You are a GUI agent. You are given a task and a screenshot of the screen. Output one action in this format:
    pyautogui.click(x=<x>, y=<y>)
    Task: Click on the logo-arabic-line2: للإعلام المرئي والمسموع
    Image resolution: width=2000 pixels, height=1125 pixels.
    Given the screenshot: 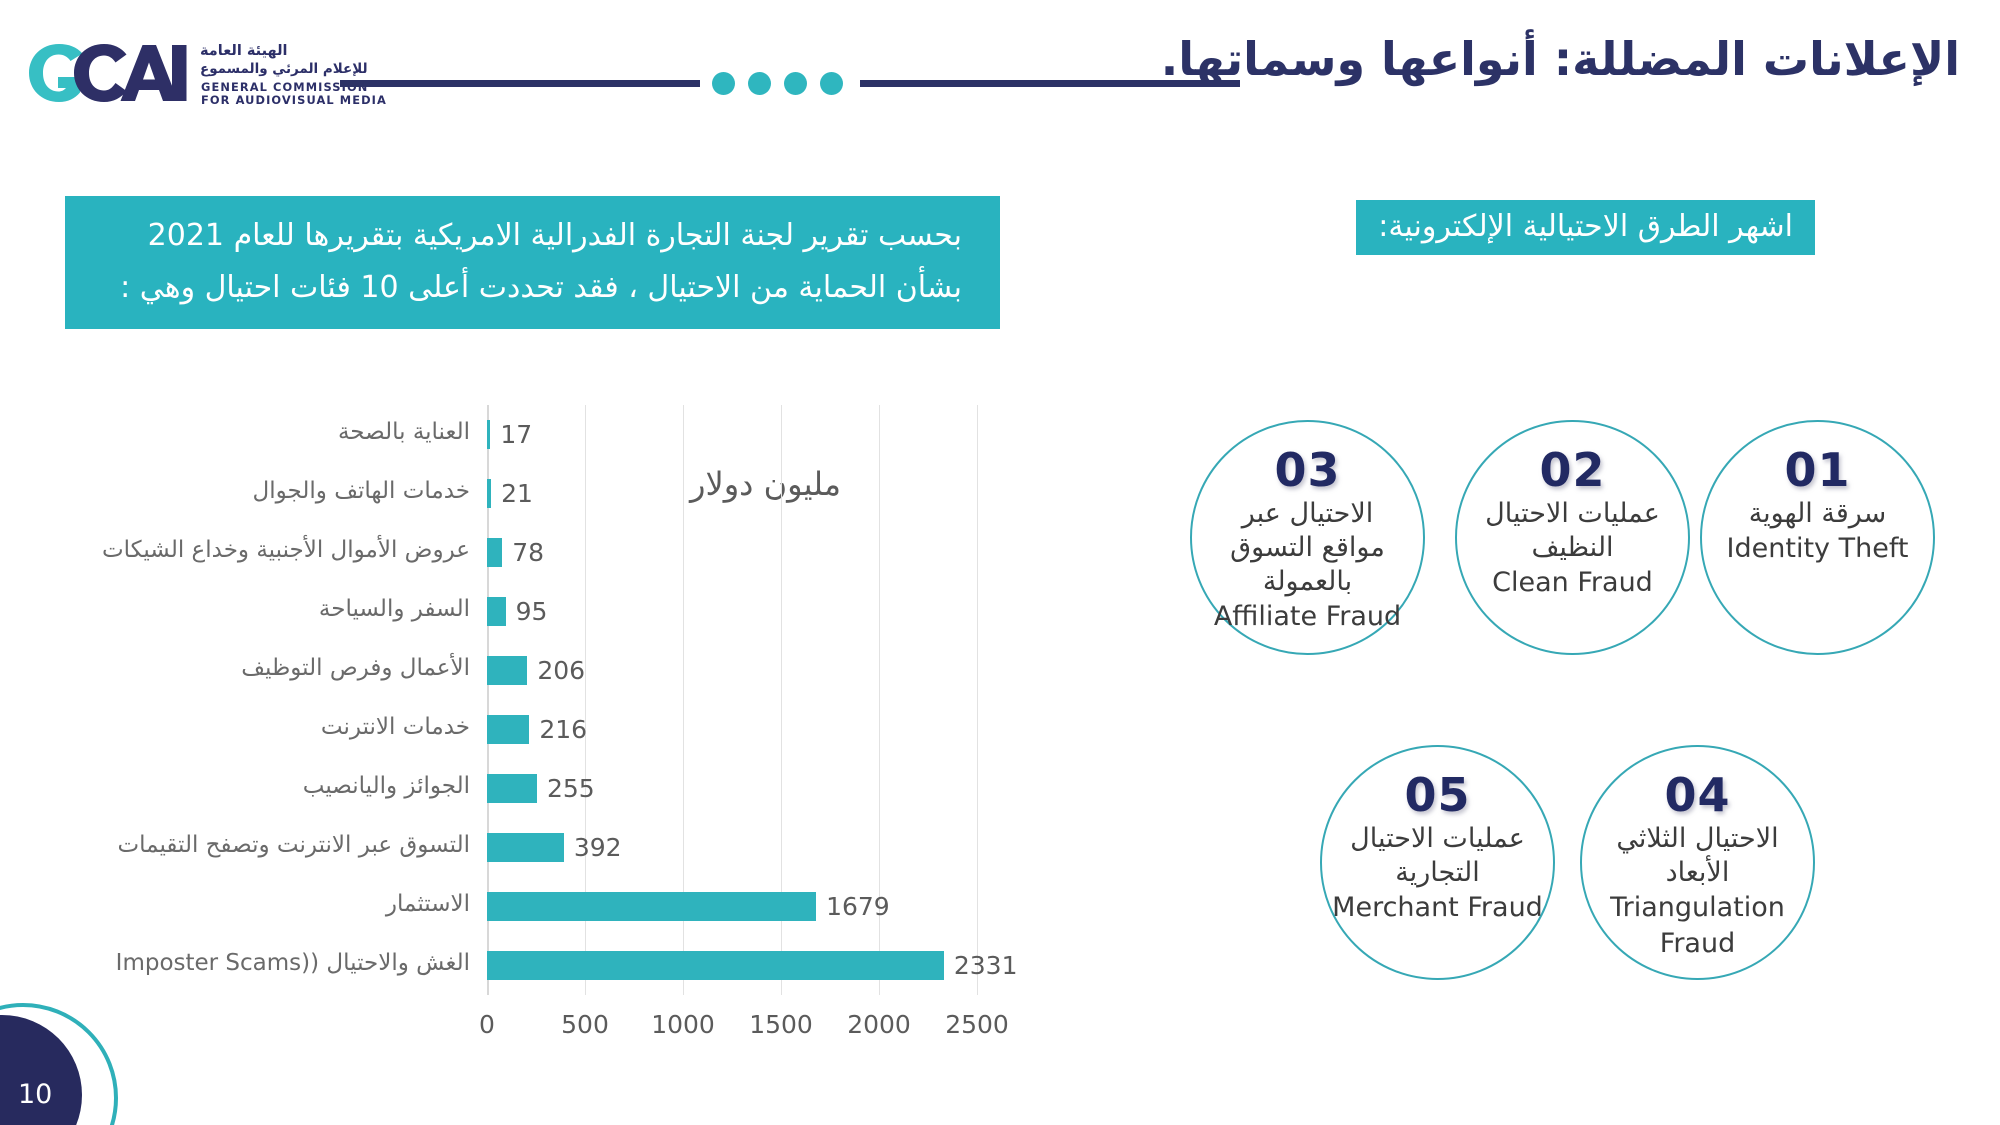 What is the action you would take?
    pyautogui.click(x=284, y=69)
    